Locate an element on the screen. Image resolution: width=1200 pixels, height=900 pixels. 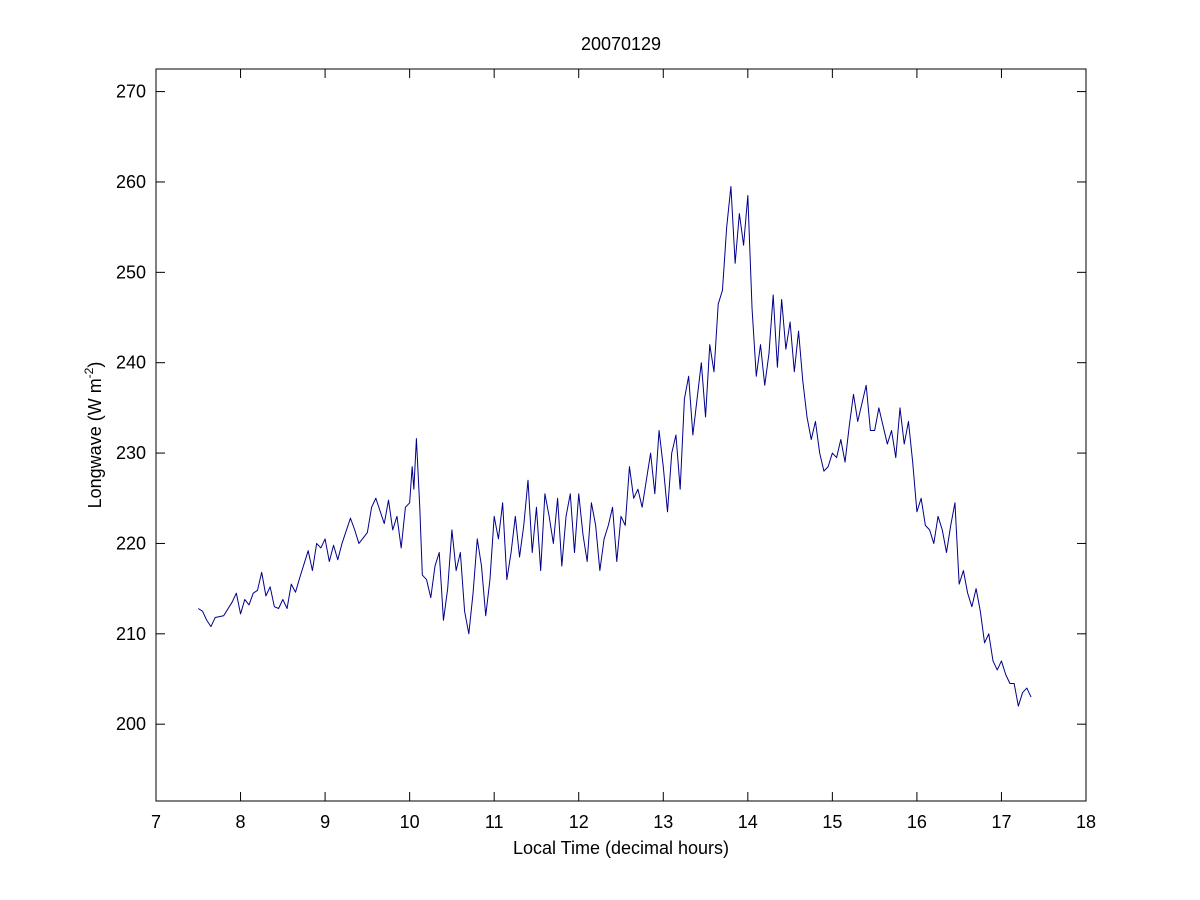
y-tick-label: 220 is located at coordinates (131, 543).